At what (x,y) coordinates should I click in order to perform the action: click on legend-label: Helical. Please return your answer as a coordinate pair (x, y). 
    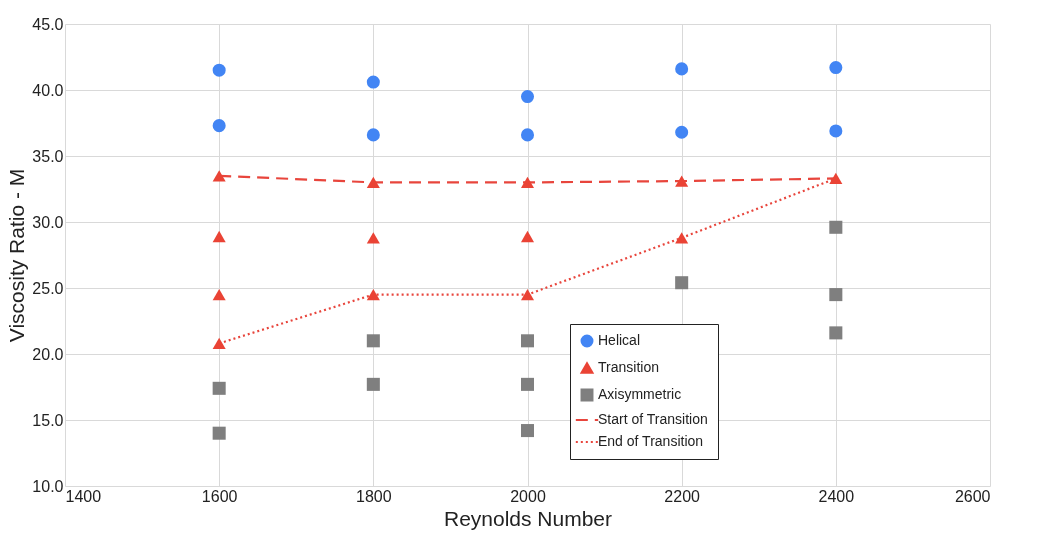
    Looking at the image, I should click on (619, 340).